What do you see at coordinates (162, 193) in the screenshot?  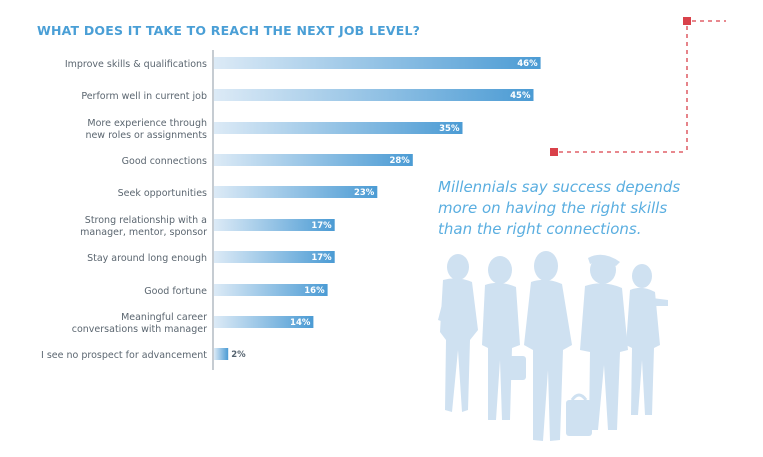 I see `category-label-4: Seek opportunities` at bounding box center [162, 193].